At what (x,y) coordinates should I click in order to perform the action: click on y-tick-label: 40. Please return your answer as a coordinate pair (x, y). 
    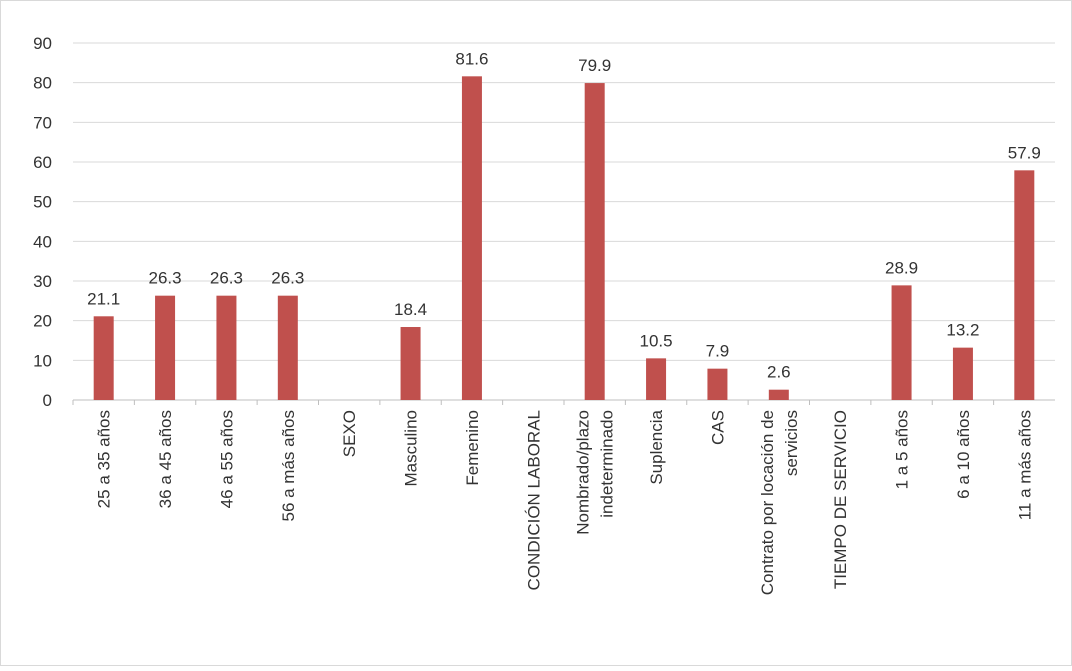
    Looking at the image, I should click on (42, 241).